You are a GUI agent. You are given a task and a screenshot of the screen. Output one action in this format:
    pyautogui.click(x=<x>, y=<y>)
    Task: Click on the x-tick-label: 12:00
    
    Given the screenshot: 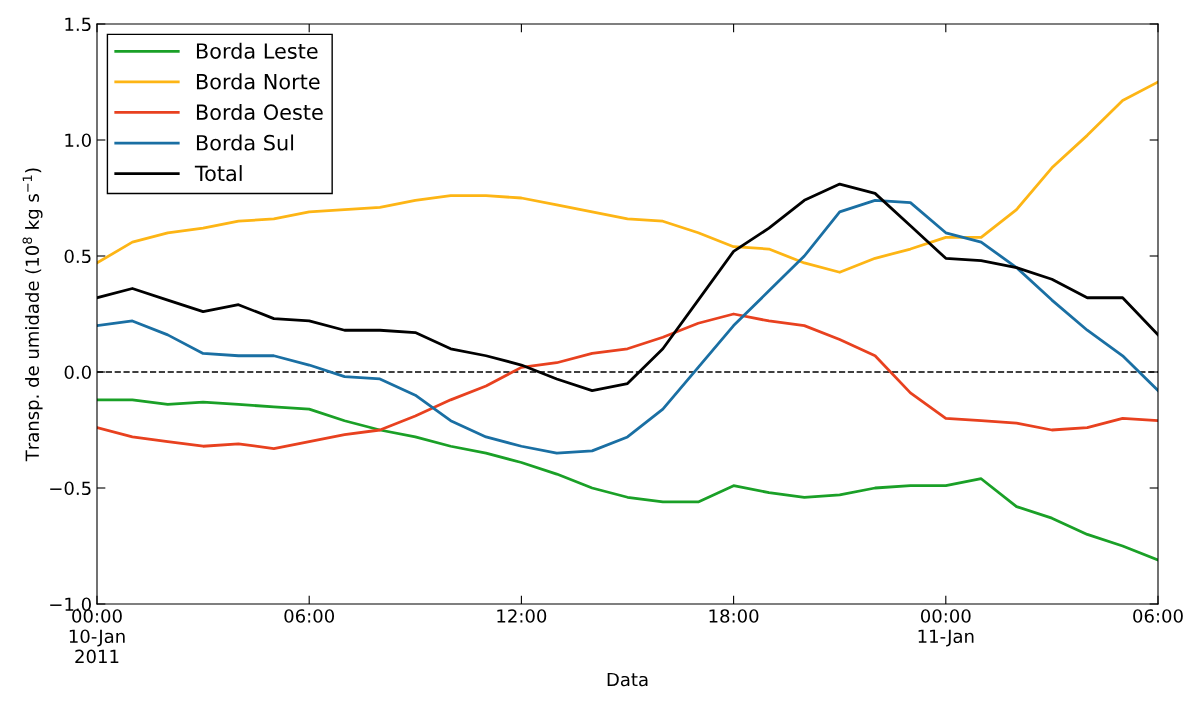 What is the action you would take?
    pyautogui.click(x=522, y=616)
    